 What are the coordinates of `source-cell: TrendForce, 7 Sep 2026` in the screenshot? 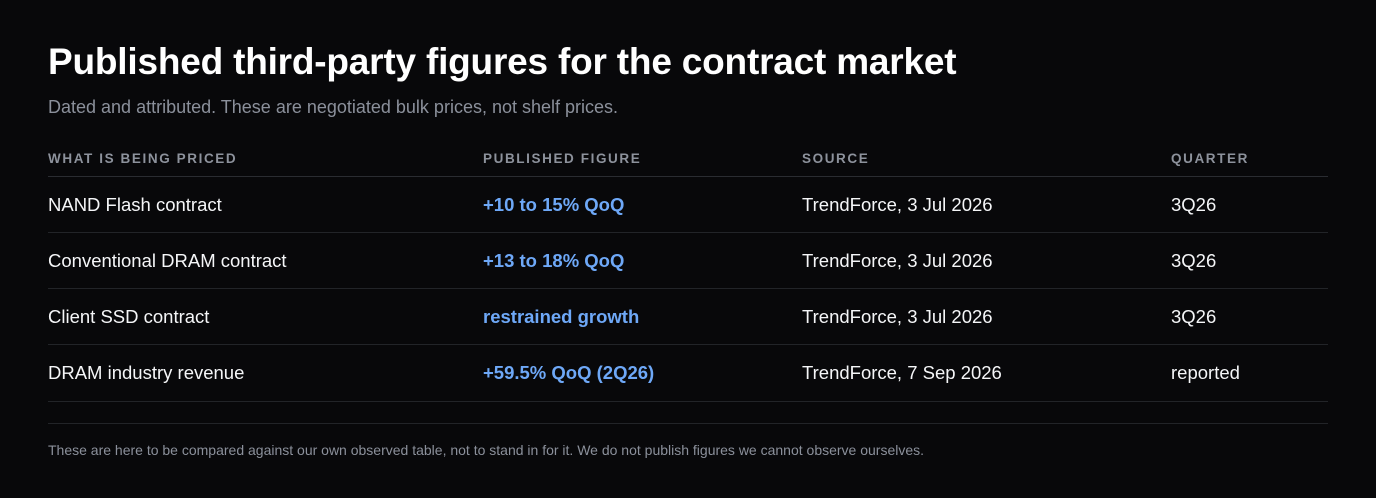 It's located at (986, 373).